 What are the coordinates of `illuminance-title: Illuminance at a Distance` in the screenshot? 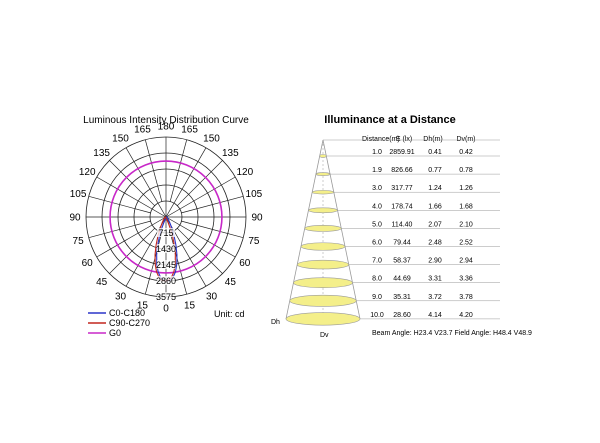 It's located at (389, 120).